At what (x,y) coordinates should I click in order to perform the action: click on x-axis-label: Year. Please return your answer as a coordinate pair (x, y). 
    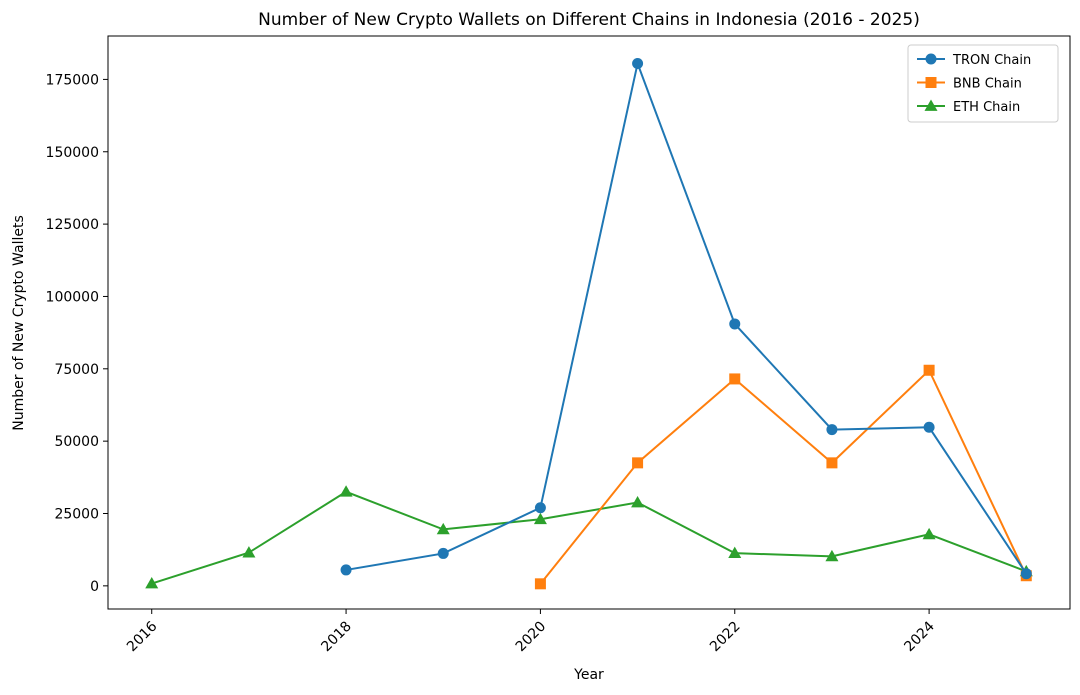
    Looking at the image, I should click on (588, 675).